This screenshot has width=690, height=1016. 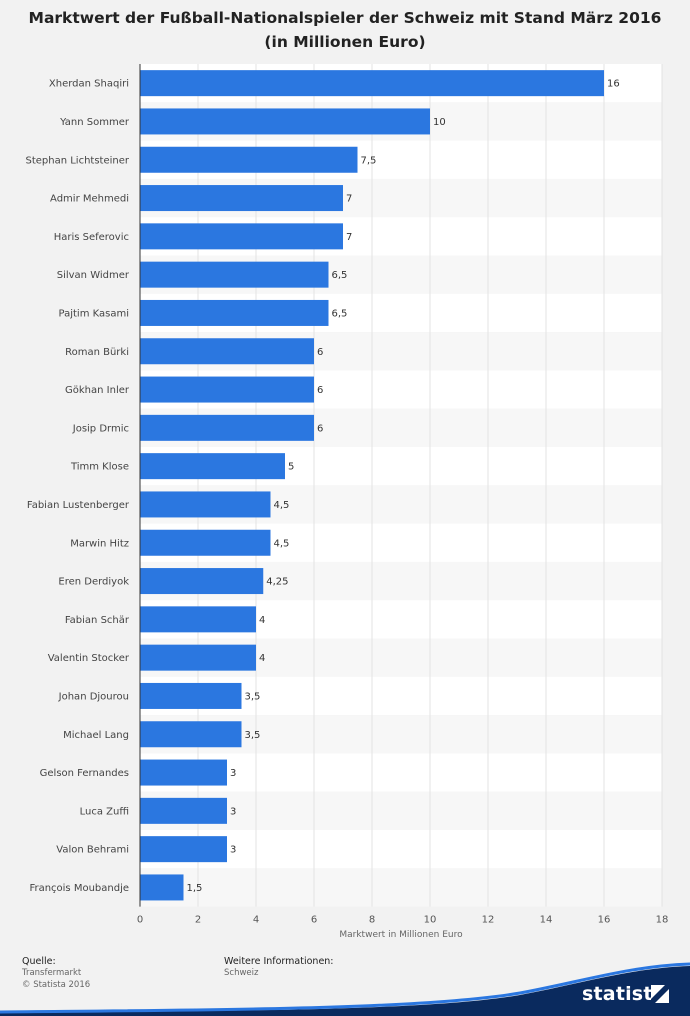 I want to click on category-label: Luca Zuffi, so click(x=104, y=811).